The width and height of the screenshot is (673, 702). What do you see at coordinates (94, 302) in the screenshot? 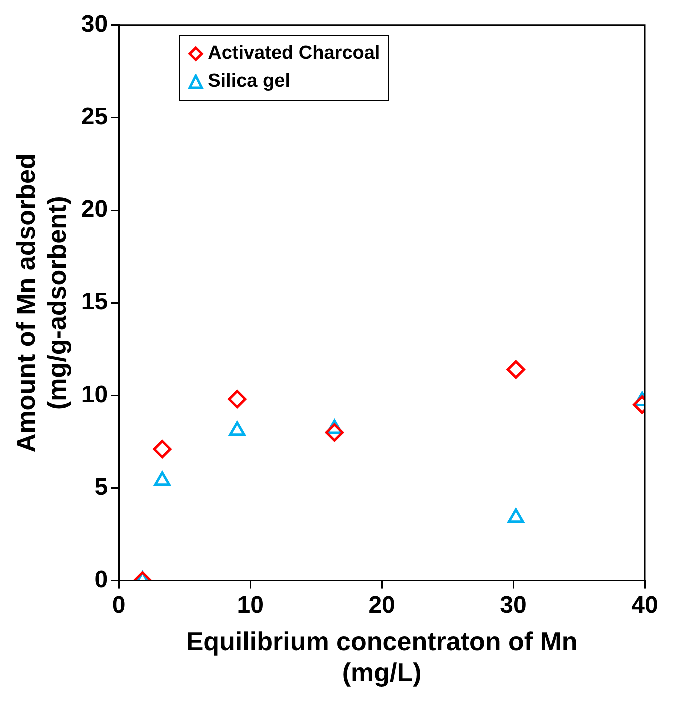
I see `y-tick-label: 15` at bounding box center [94, 302].